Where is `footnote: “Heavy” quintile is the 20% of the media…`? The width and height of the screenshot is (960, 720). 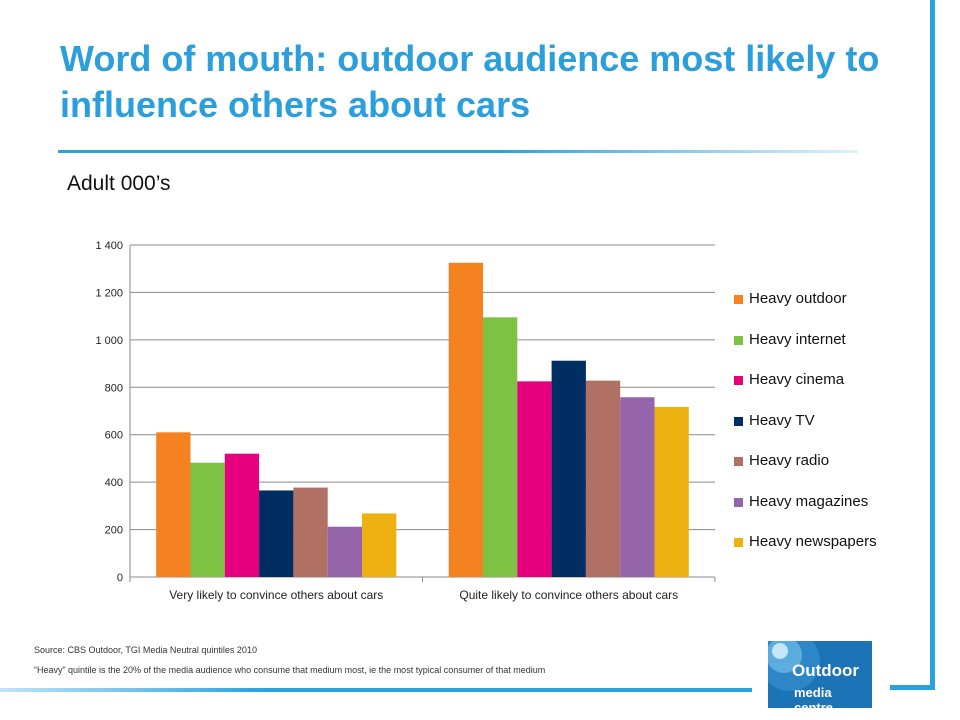
footnote: “Heavy” quintile is the 20% of the media… is located at coordinates (290, 670).